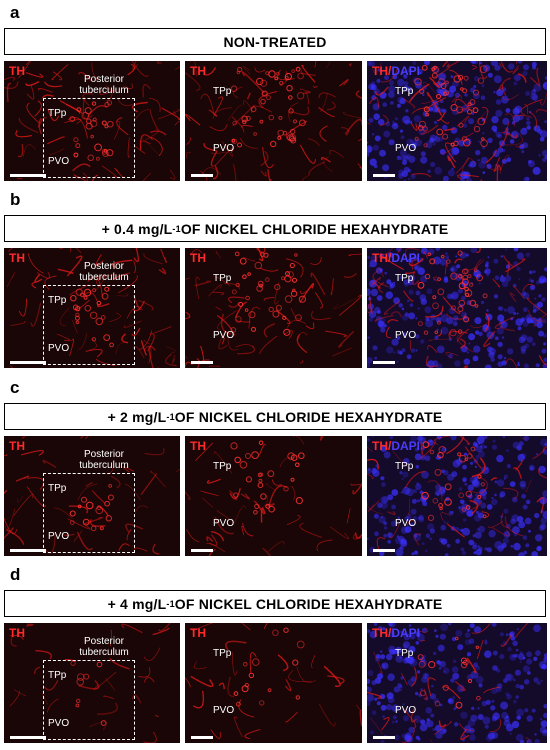 The image size is (550, 750). Describe the element at coordinates (137, 603) in the screenshot. I see `treatment-title: + 4 mg/L` at that location.